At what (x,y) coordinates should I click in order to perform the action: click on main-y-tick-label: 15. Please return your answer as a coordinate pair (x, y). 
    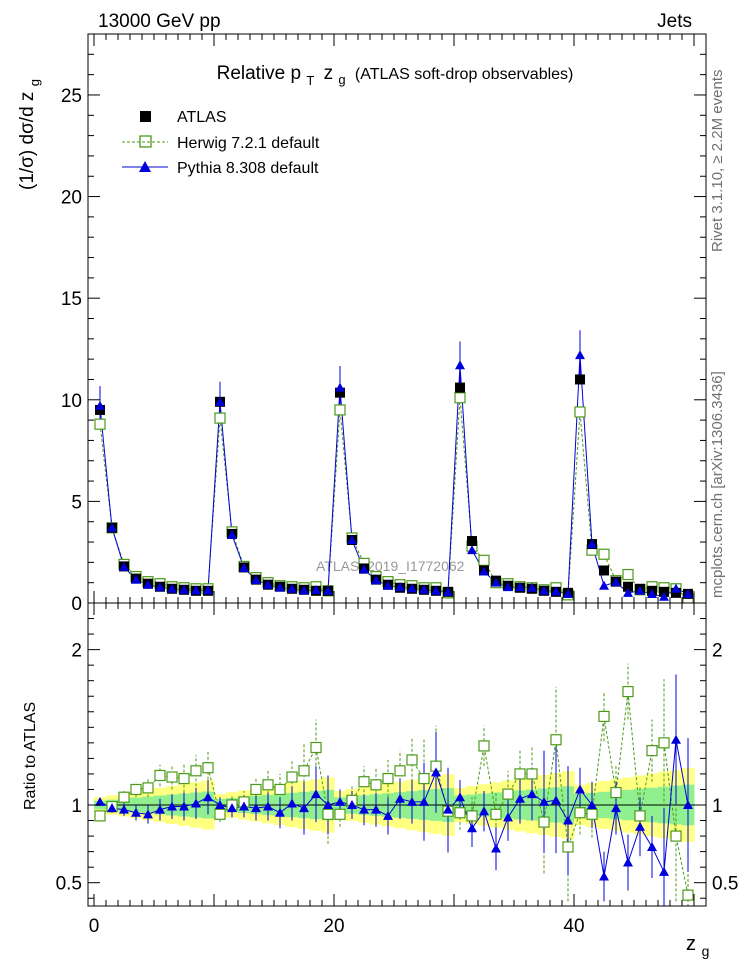
    Looking at the image, I should click on (71, 299).